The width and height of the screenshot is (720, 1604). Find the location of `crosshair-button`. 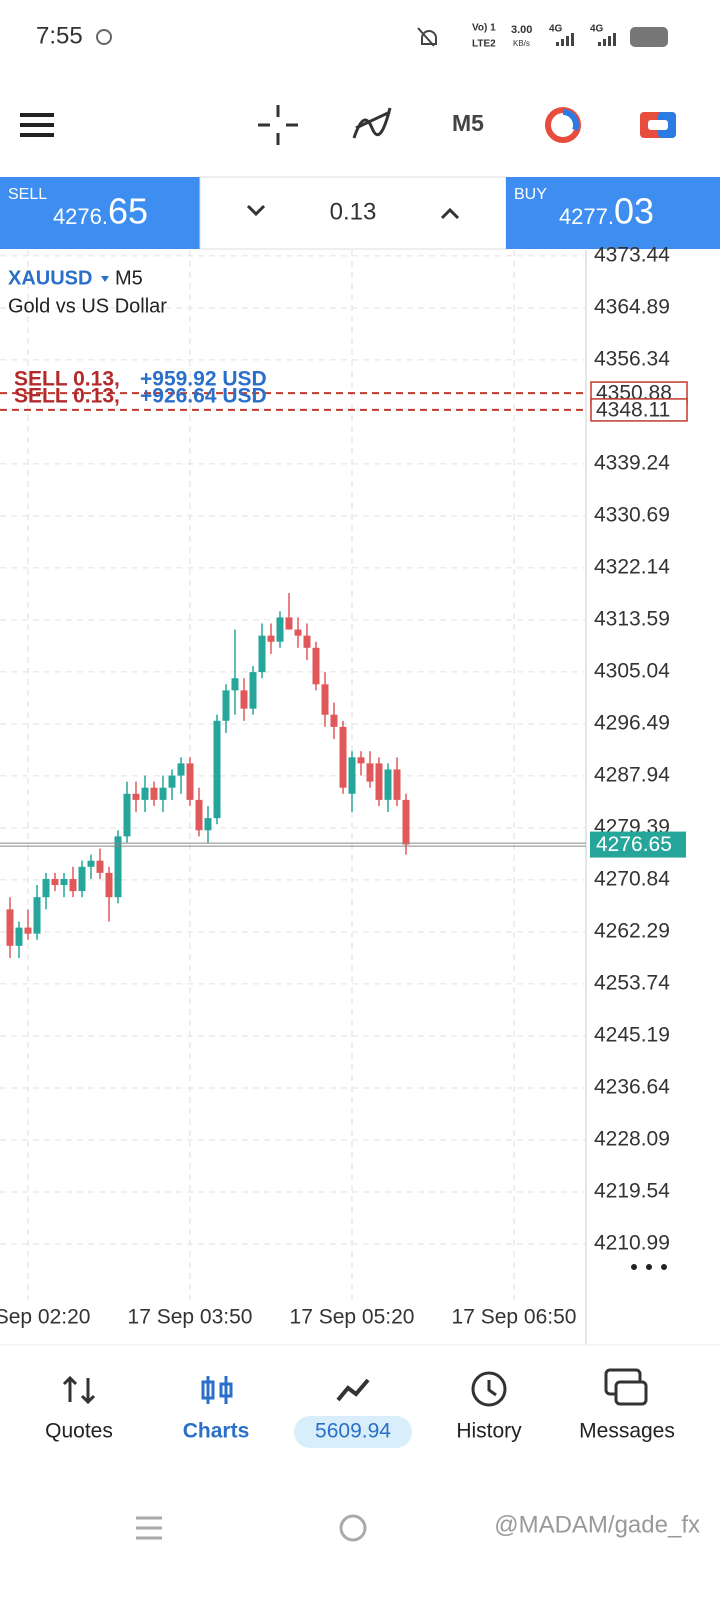

crosshair-button is located at coordinates (278, 125).